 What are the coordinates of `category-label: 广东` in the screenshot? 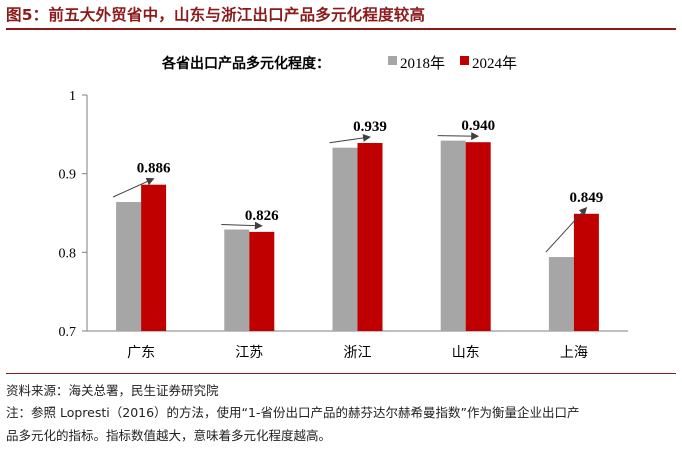 It's located at (141, 353).